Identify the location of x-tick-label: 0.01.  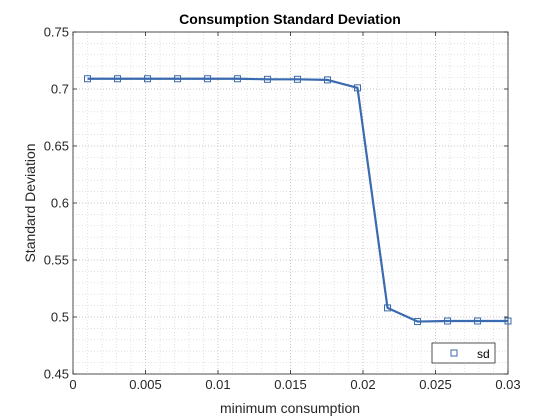
(217, 384).